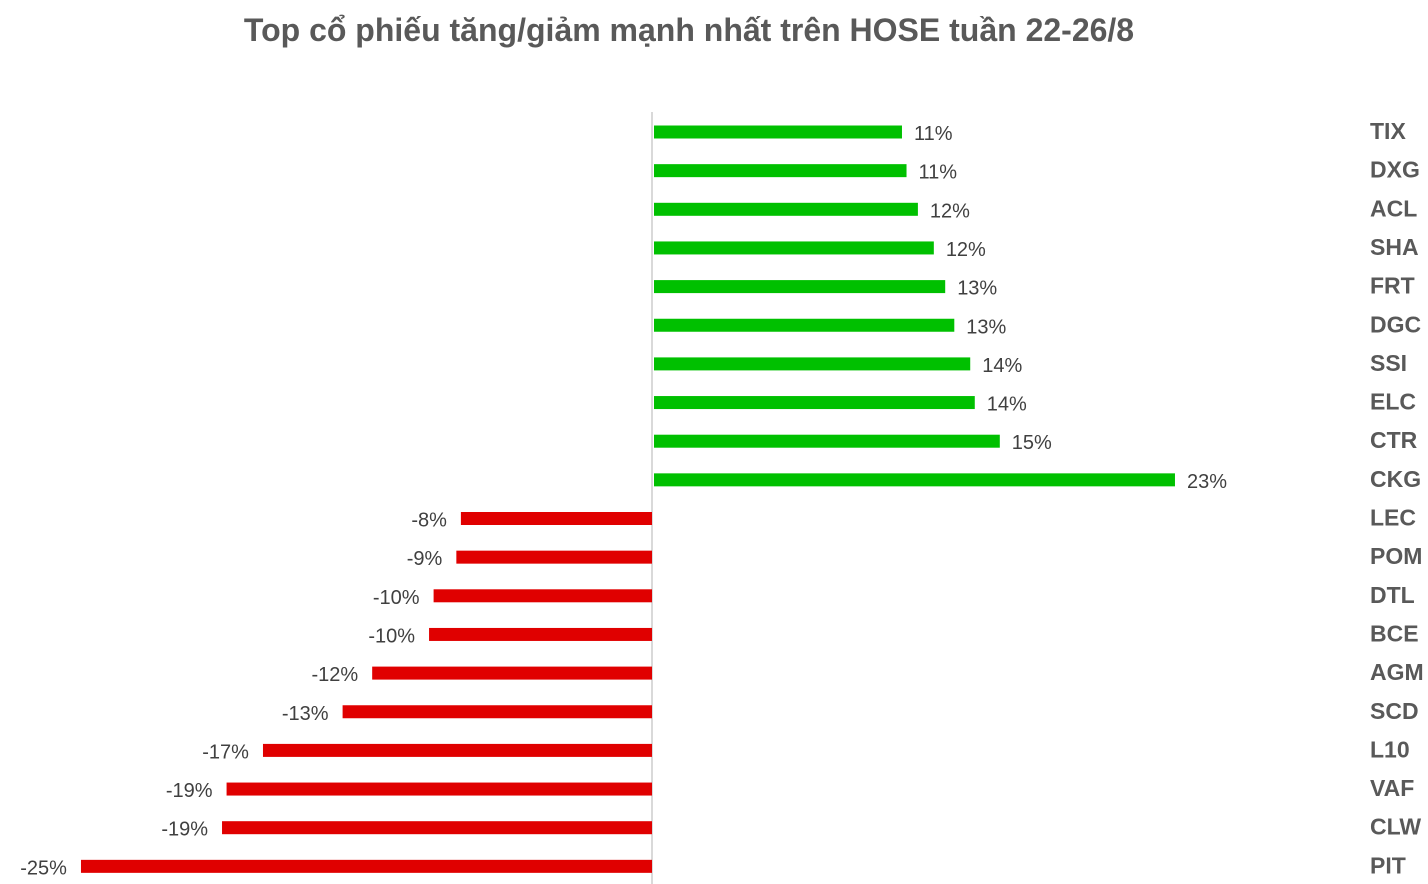 The width and height of the screenshot is (1428, 884). I want to click on value-label-clw: -19%, so click(184, 830).